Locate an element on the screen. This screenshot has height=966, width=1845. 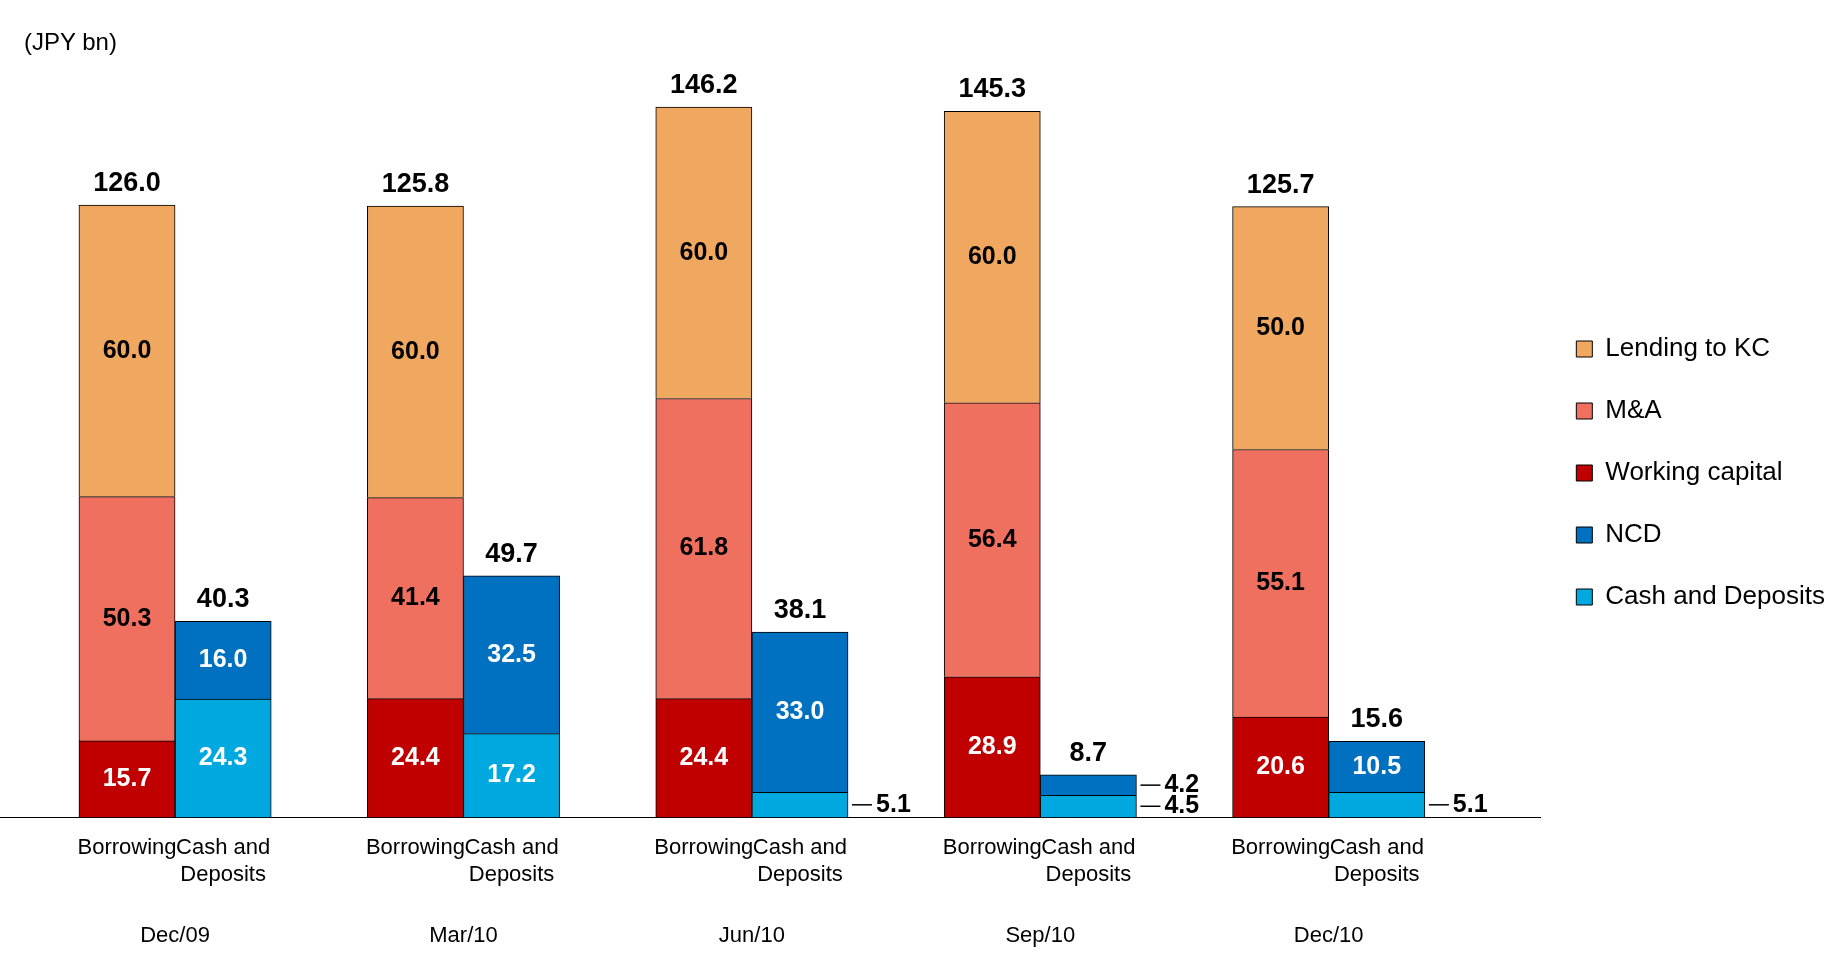
legend-label: M&A is located at coordinates (1634, 409).